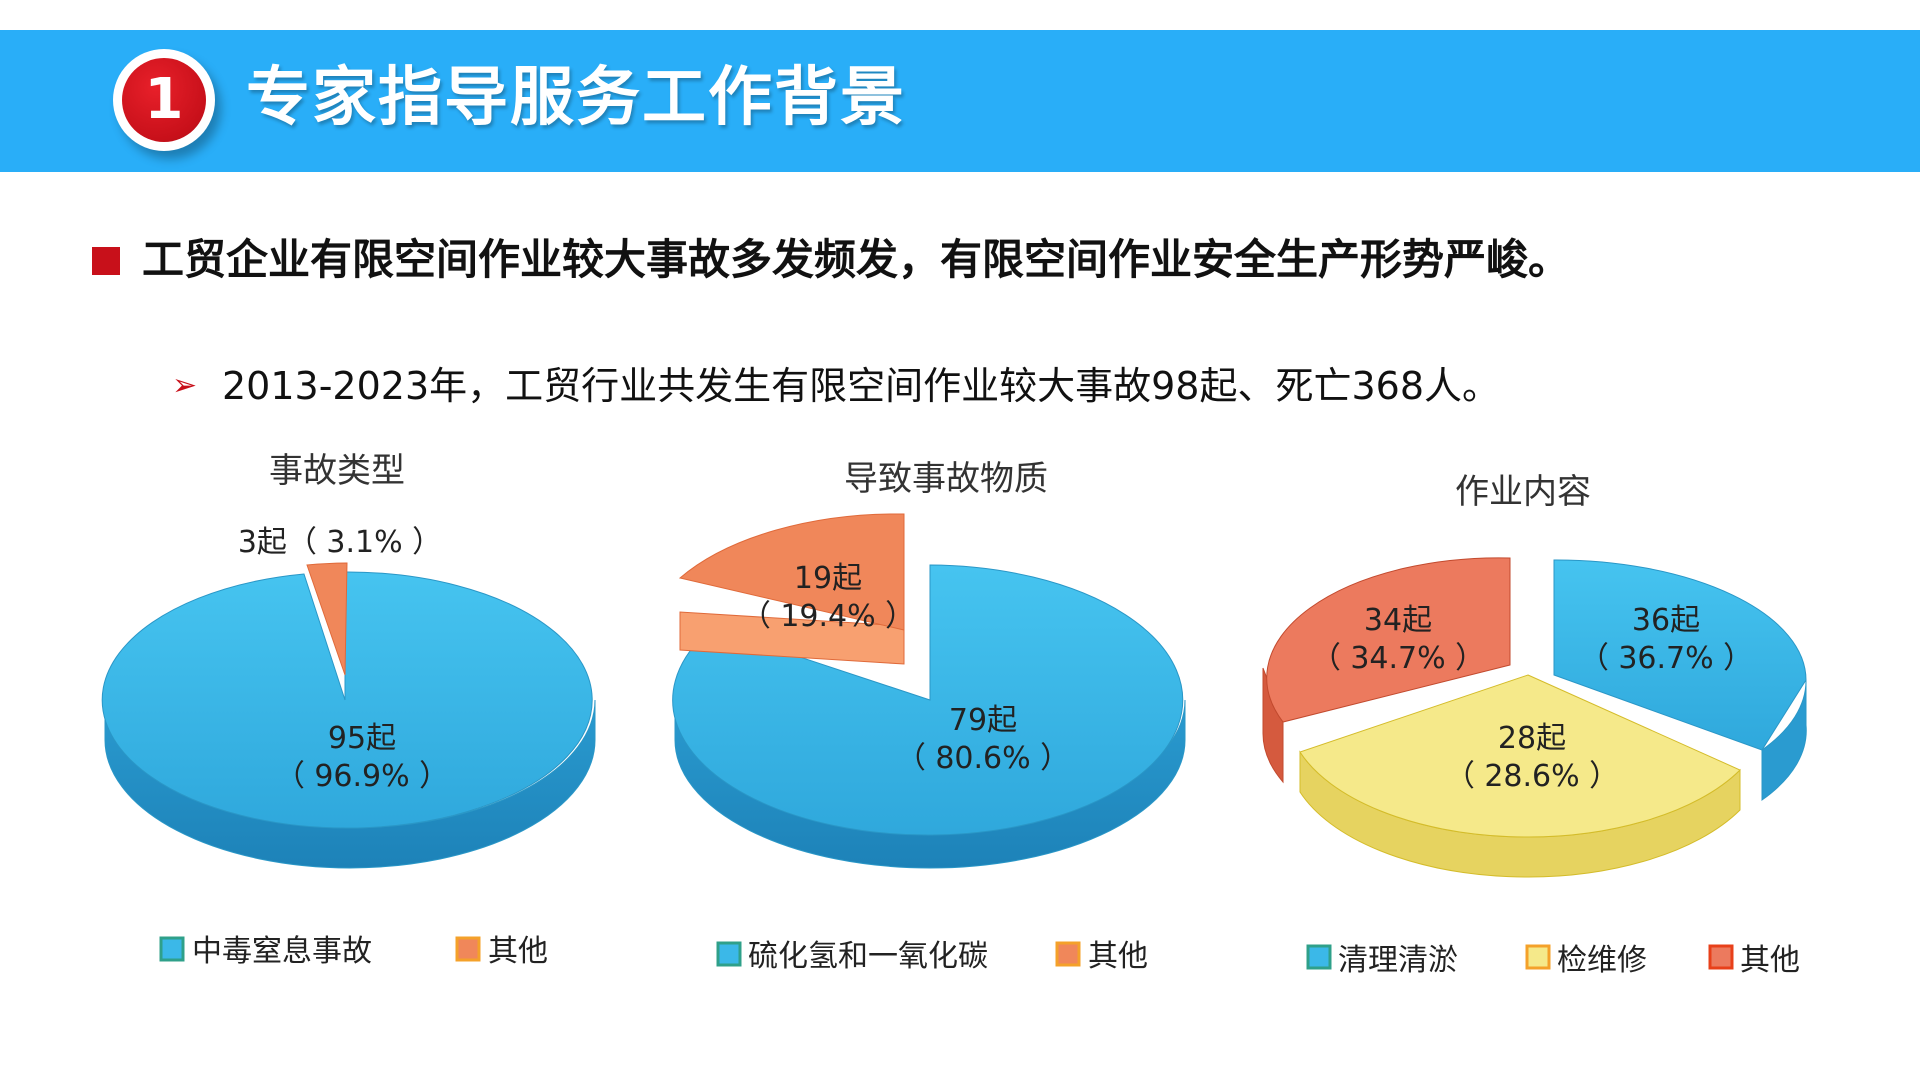 This screenshot has height=1080, width=1920. Describe the element at coordinates (1770, 960) in the screenshot. I see `chart3-legend-label-2: 其他` at that location.